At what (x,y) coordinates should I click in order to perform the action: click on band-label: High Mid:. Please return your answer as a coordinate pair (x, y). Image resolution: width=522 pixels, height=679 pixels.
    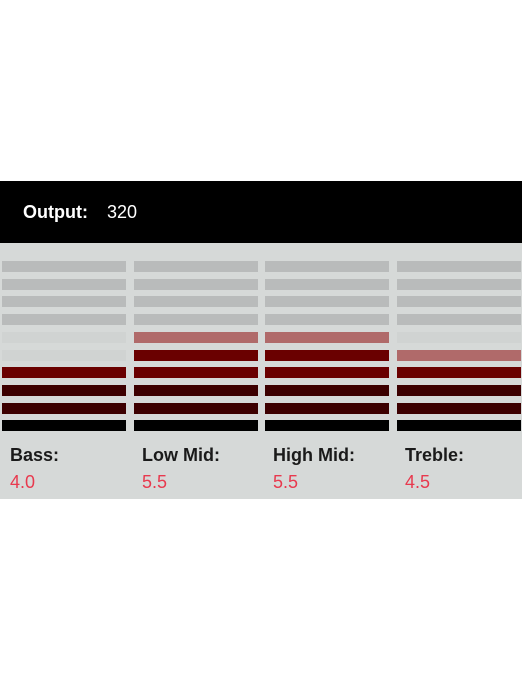
    Looking at the image, I should click on (314, 455).